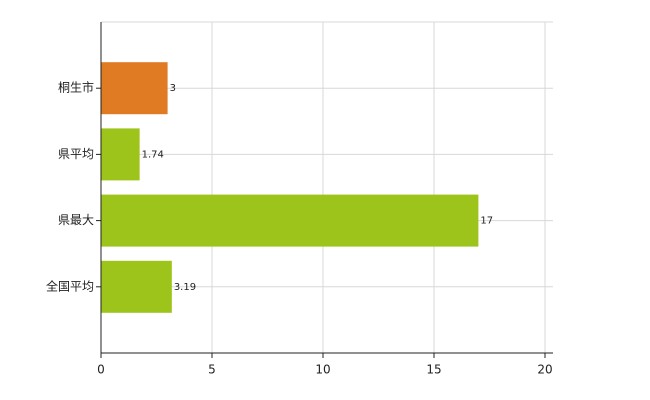 This screenshot has width=650, height=400. Describe the element at coordinates (173, 88) in the screenshot. I see `value-label: 3` at that location.